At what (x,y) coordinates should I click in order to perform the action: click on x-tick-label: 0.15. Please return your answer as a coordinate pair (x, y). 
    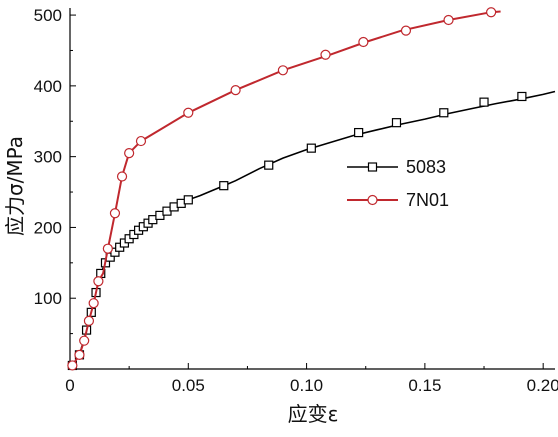
    Looking at the image, I should click on (424, 385).